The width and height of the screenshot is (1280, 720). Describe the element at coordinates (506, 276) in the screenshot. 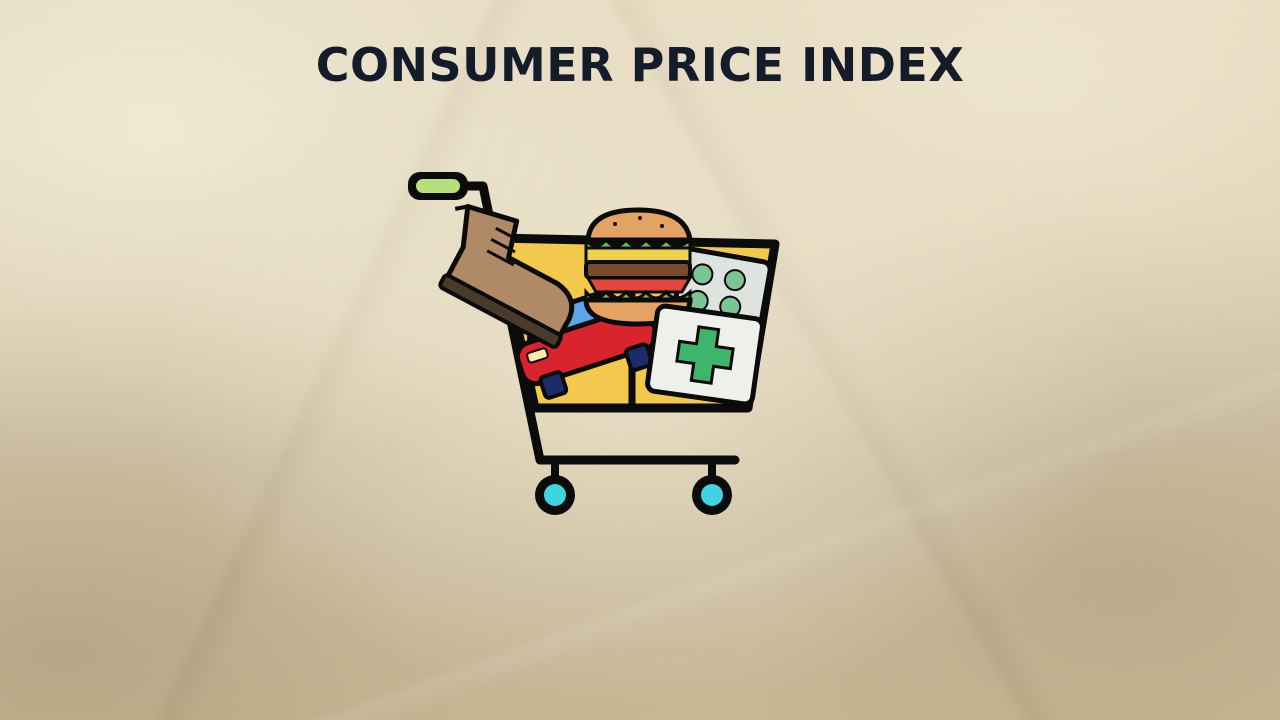

I see `boot-icon` at that location.